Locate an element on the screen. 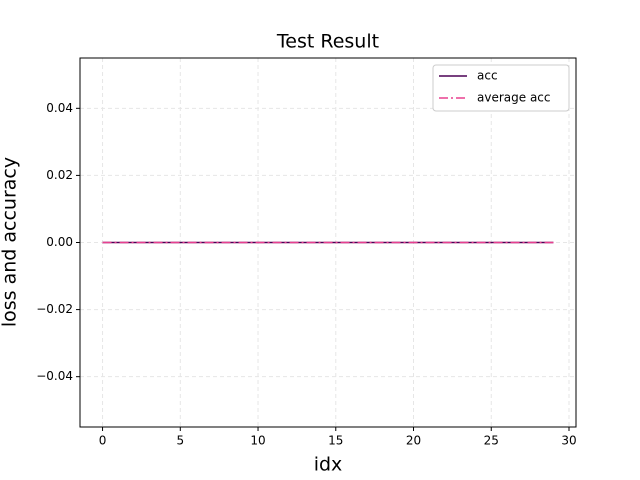 This screenshot has height=480, width=640. y-tick-label: −0.02 is located at coordinates (54, 309).